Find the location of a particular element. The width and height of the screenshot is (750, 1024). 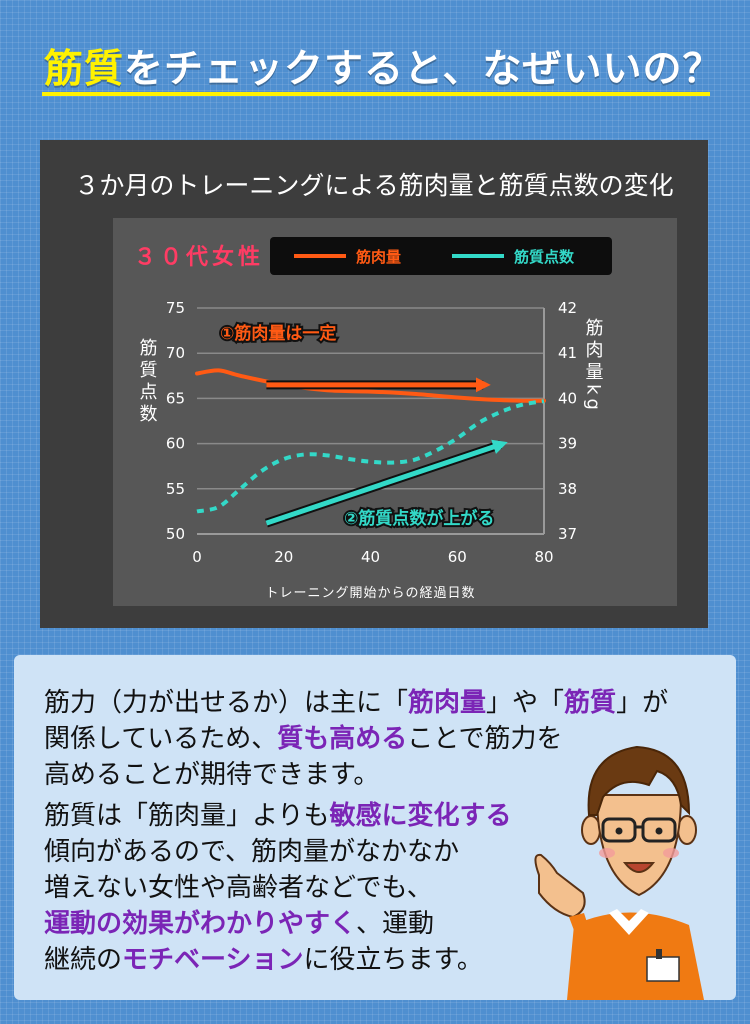

highlight-text: 筋肉量 is located at coordinates (447, 703).